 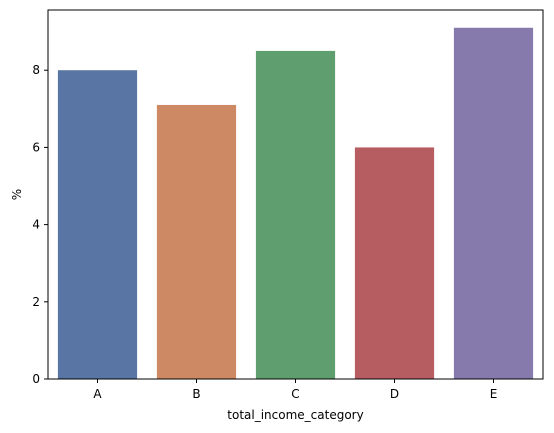 I want to click on bar-A, so click(x=97, y=225).